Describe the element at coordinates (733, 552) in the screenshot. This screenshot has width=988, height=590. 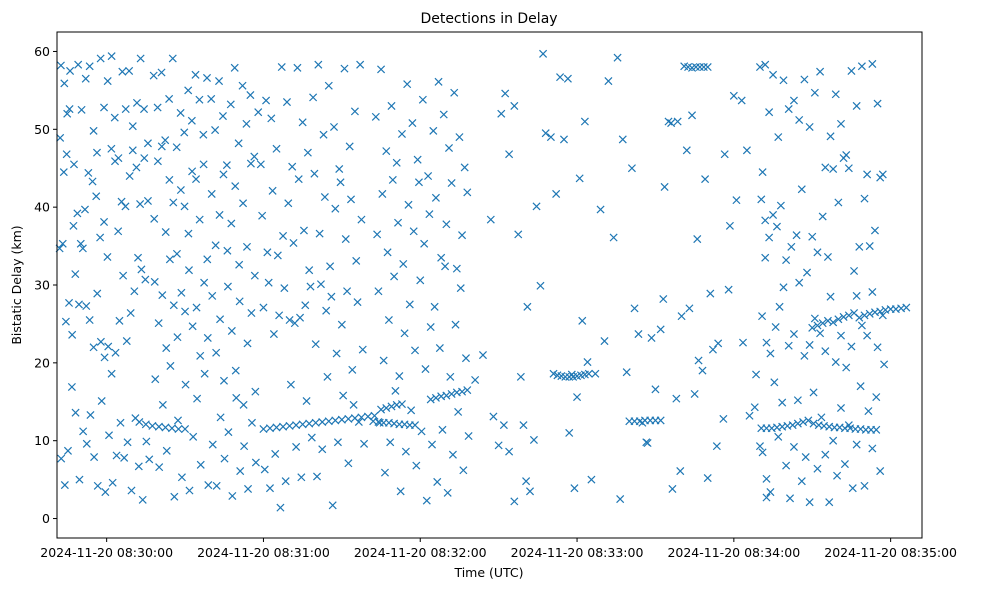
I see `x-tick-label: 2024-11-20 08:34:00` at that location.